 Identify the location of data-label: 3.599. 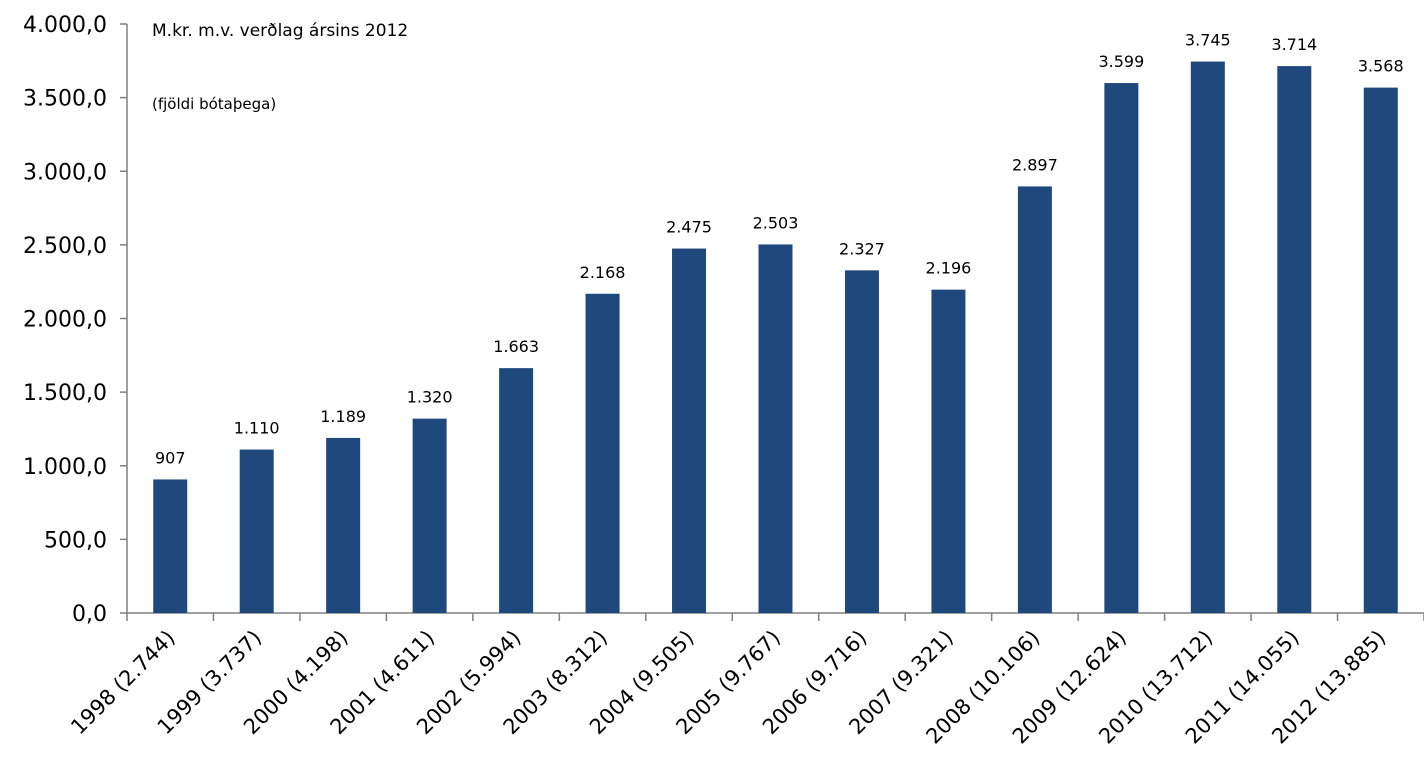
(1121, 61).